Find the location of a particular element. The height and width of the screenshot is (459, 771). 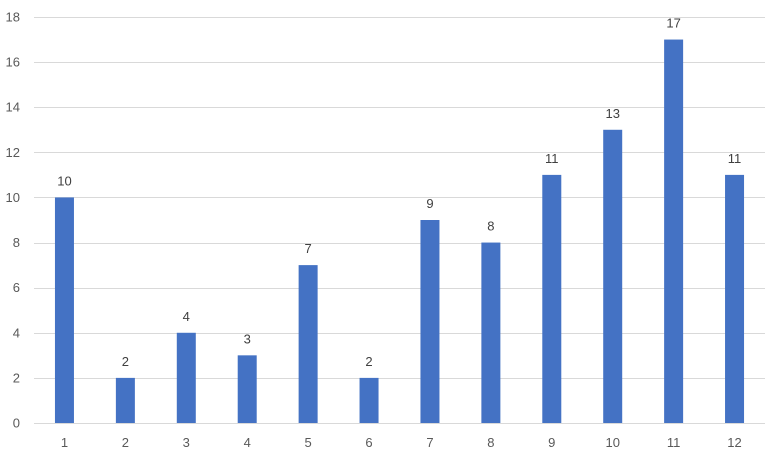

x-tick-label: 4 is located at coordinates (247, 442).